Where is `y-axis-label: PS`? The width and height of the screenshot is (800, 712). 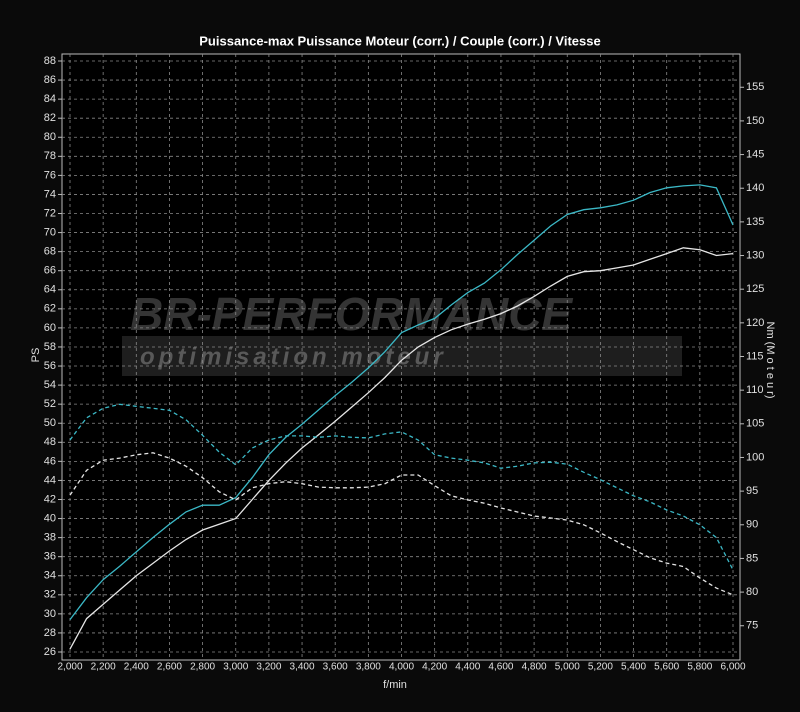 y-axis-label: PS is located at coordinates (36, 355).